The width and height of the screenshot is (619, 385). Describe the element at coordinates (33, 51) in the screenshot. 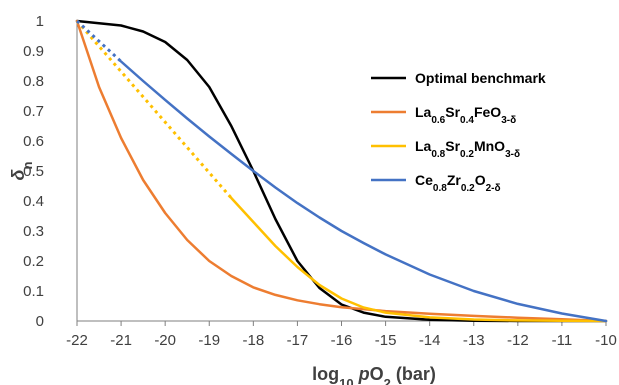

I see `y-tick-label: 0.9` at that location.